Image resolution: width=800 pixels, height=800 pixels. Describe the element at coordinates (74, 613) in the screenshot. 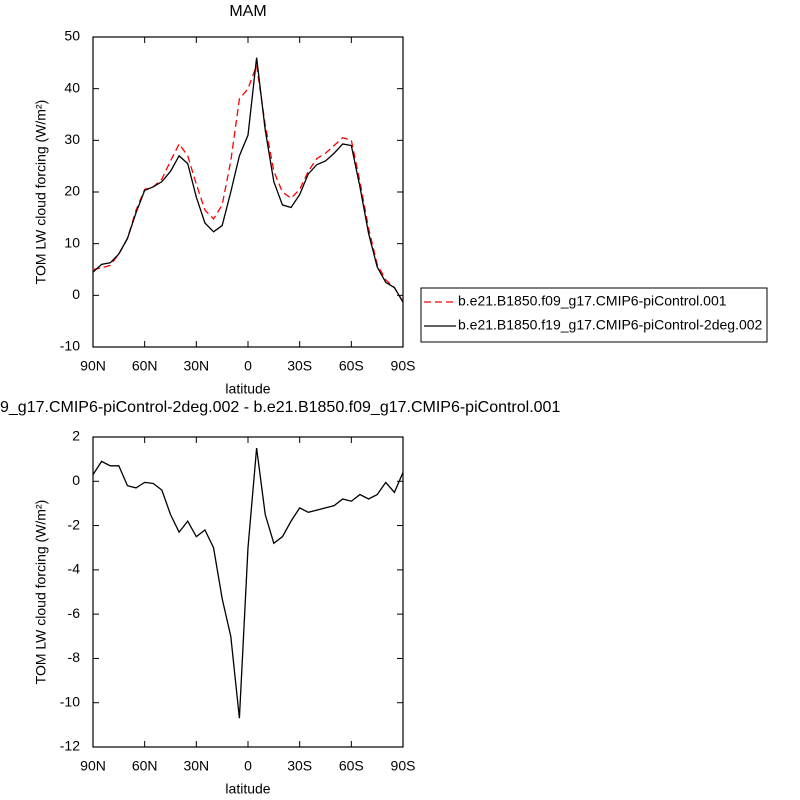

I see `y-tick-label: -6` at that location.